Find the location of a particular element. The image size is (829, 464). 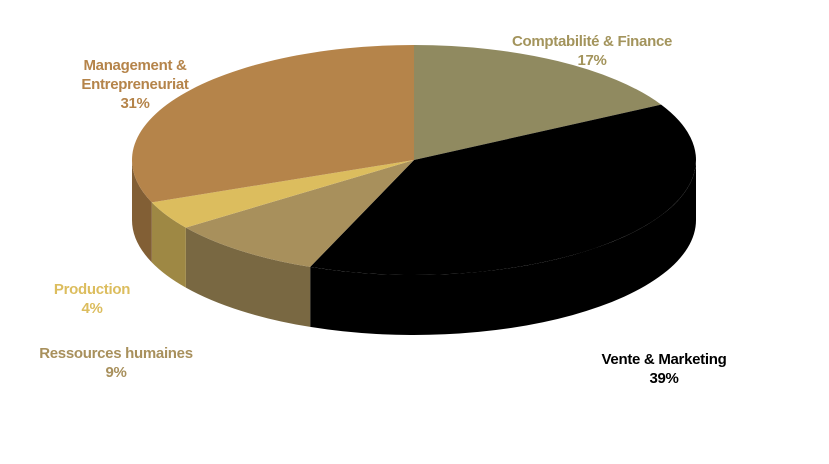

category-label: Production is located at coordinates (92, 289).